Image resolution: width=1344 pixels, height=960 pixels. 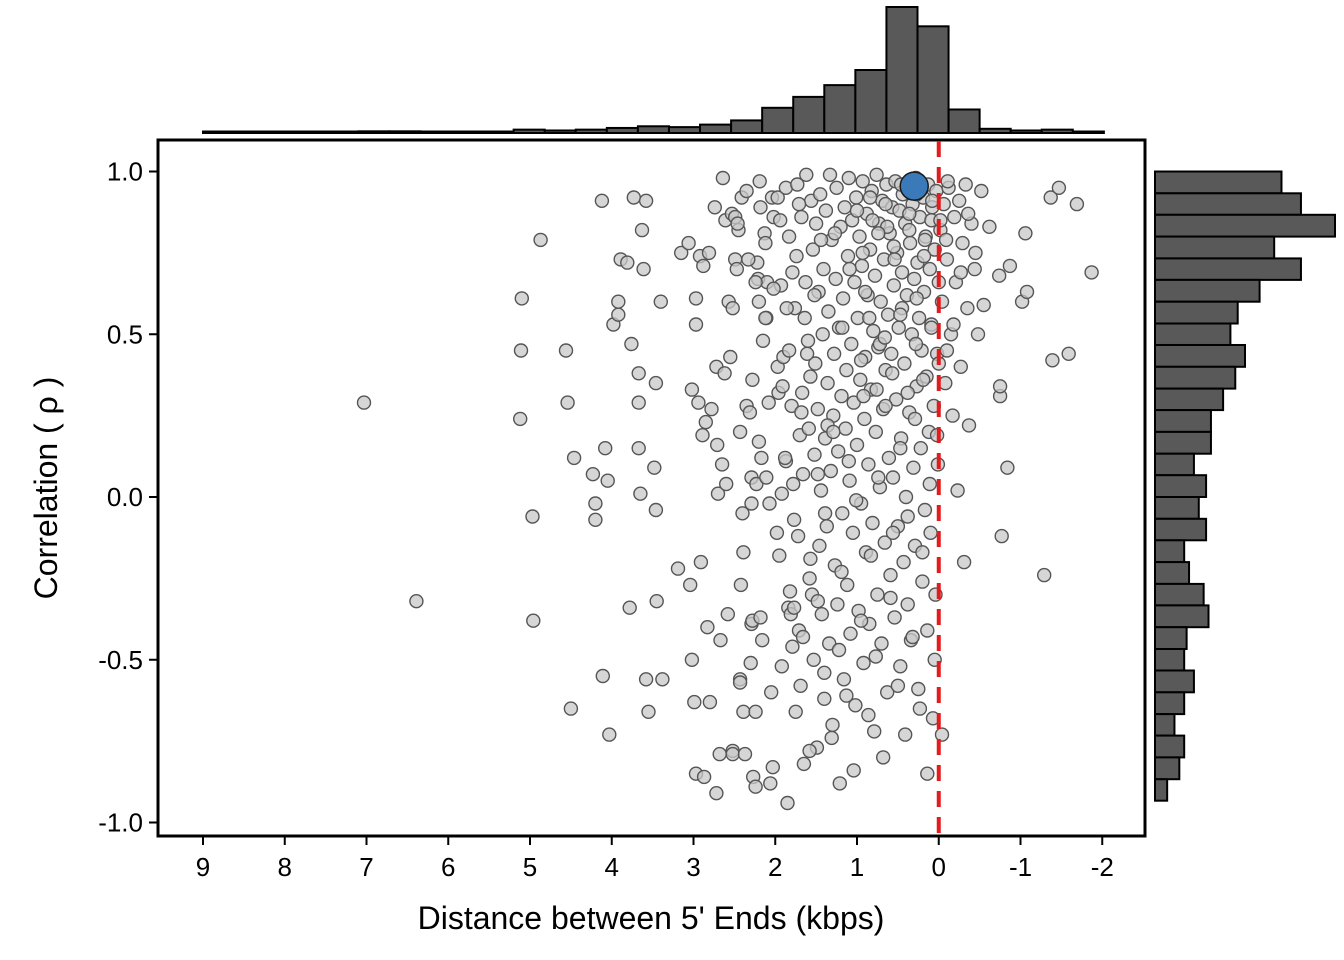 What do you see at coordinates (125, 172) in the screenshot?
I see `y-tick-label: 1.0` at bounding box center [125, 172].